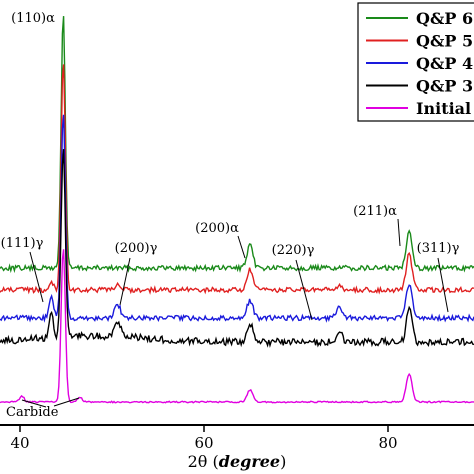 This screenshot has height=474, width=474. What do you see at coordinates (32, 412) in the screenshot?
I see `carbide-annotation: Carbide` at bounding box center [32, 412].